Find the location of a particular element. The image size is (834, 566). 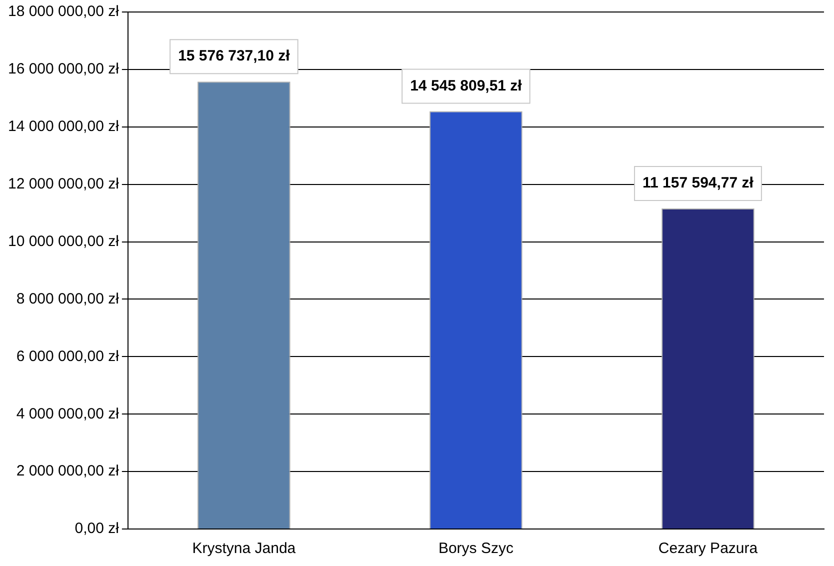

data-label: 15 576 737,10 zł is located at coordinates (234, 56).